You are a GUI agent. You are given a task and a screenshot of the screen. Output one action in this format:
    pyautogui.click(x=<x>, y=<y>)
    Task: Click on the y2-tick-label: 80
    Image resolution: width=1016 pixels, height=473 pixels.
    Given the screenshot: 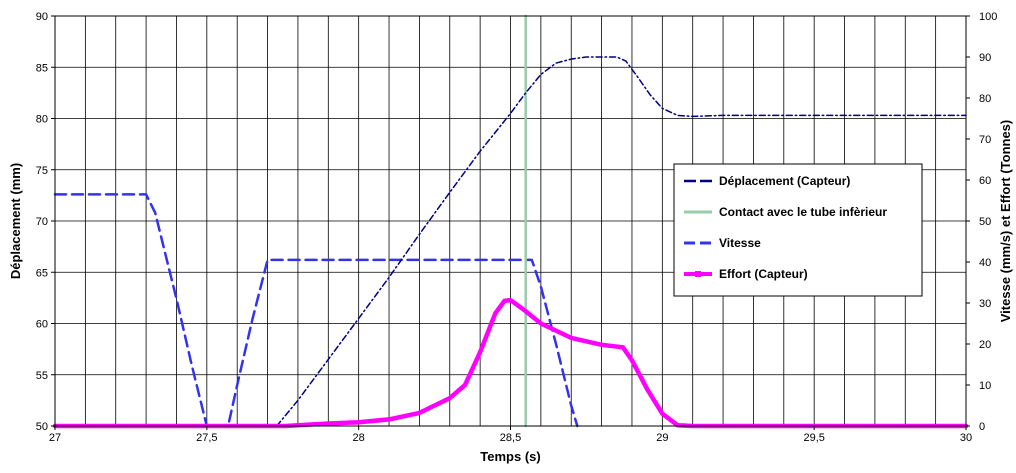 What is the action you would take?
    pyautogui.click(x=985, y=99)
    